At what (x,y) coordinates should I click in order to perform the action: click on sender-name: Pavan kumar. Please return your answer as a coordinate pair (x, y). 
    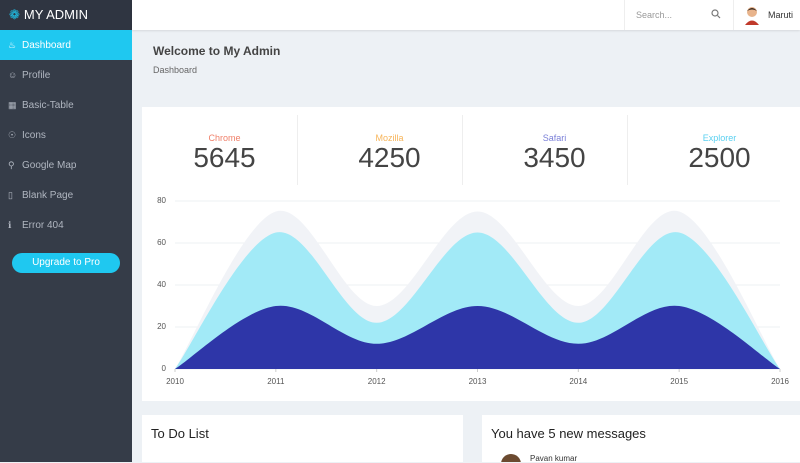
    Looking at the image, I should click on (554, 458).